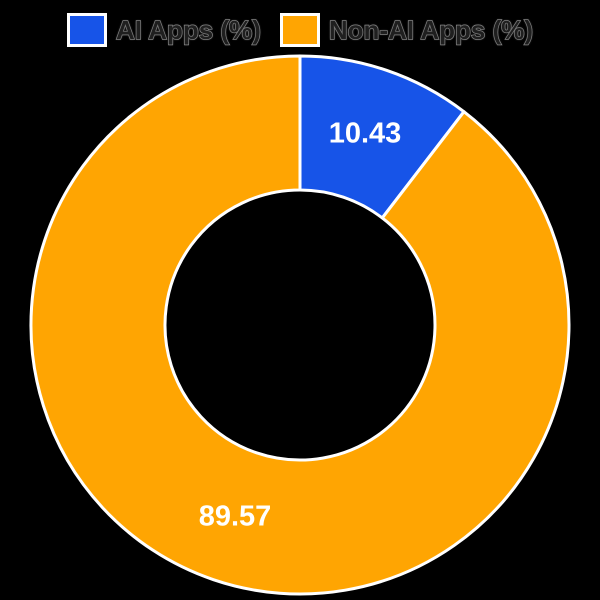 The height and width of the screenshot is (600, 600). Describe the element at coordinates (235, 516) in the screenshot. I see `data-label-non-ai-apps: 89.57` at that location.